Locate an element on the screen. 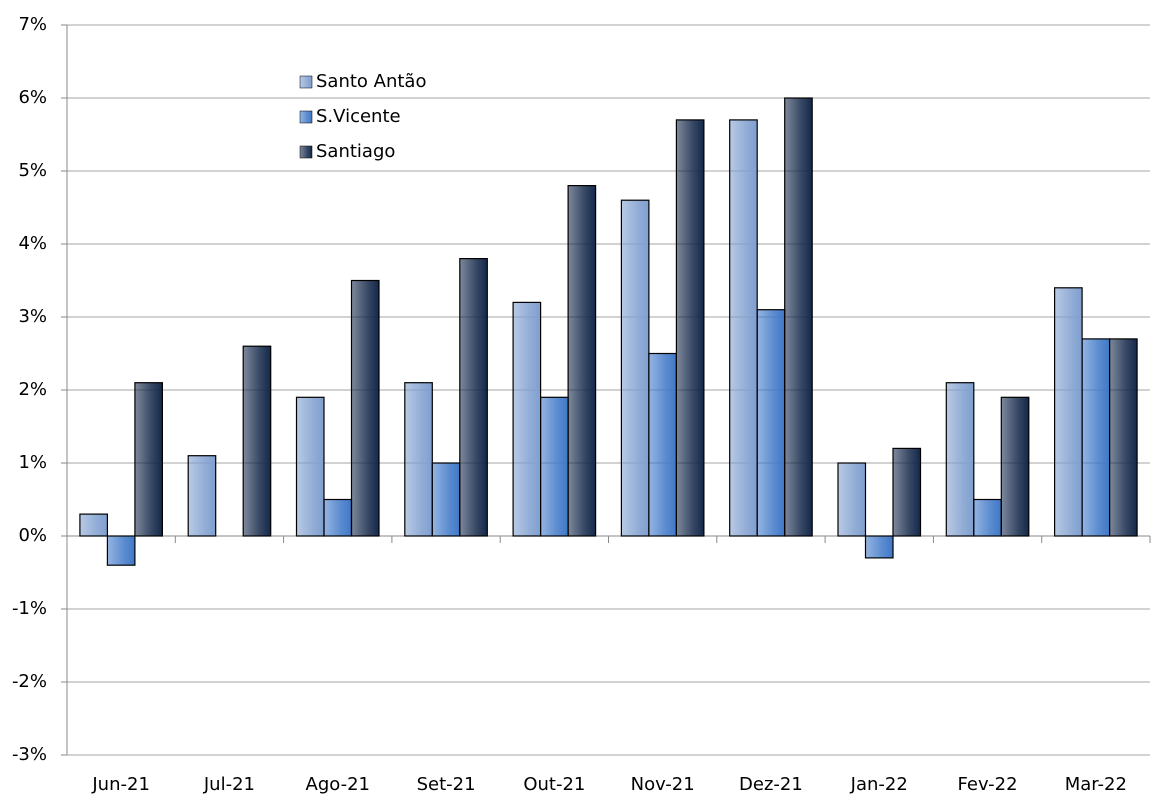 Image resolution: width=1153 pixels, height=796 pixels. x-tick-label: Out-21 is located at coordinates (554, 784).